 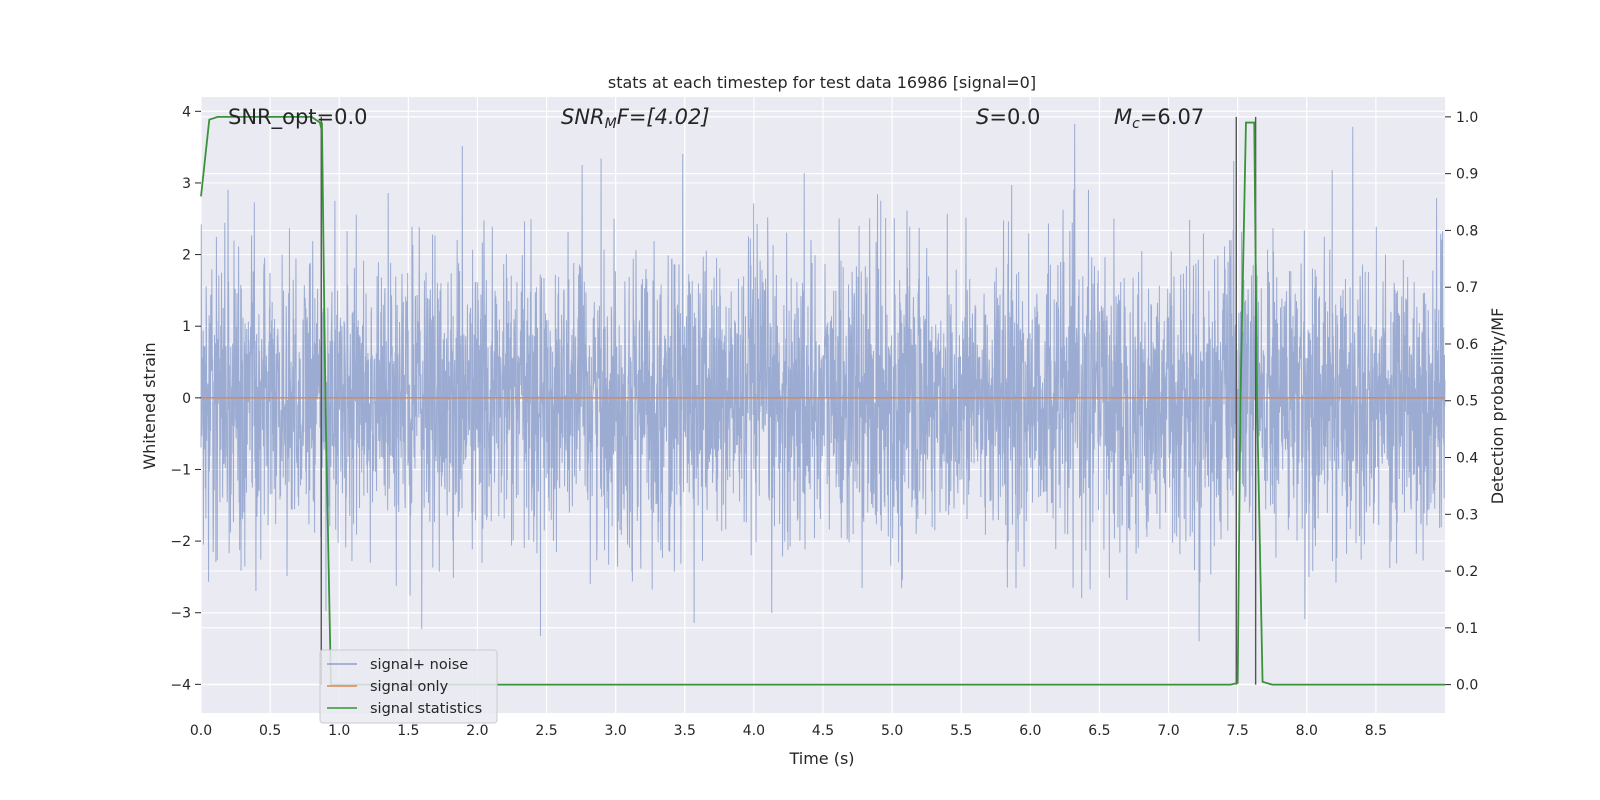 I want to click on x-tick-label: 4.0, so click(x=754, y=731).